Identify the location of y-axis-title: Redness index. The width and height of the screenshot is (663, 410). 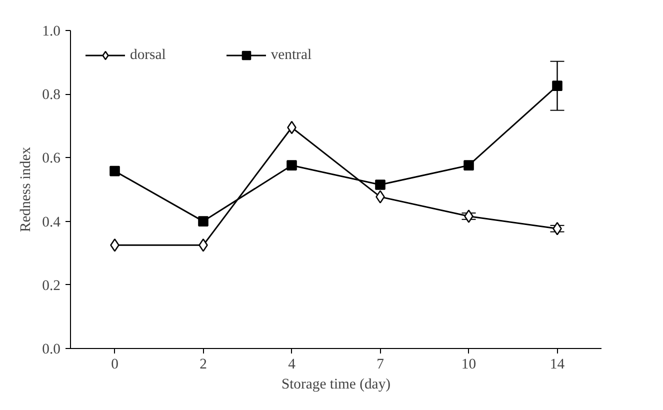
(26, 189).